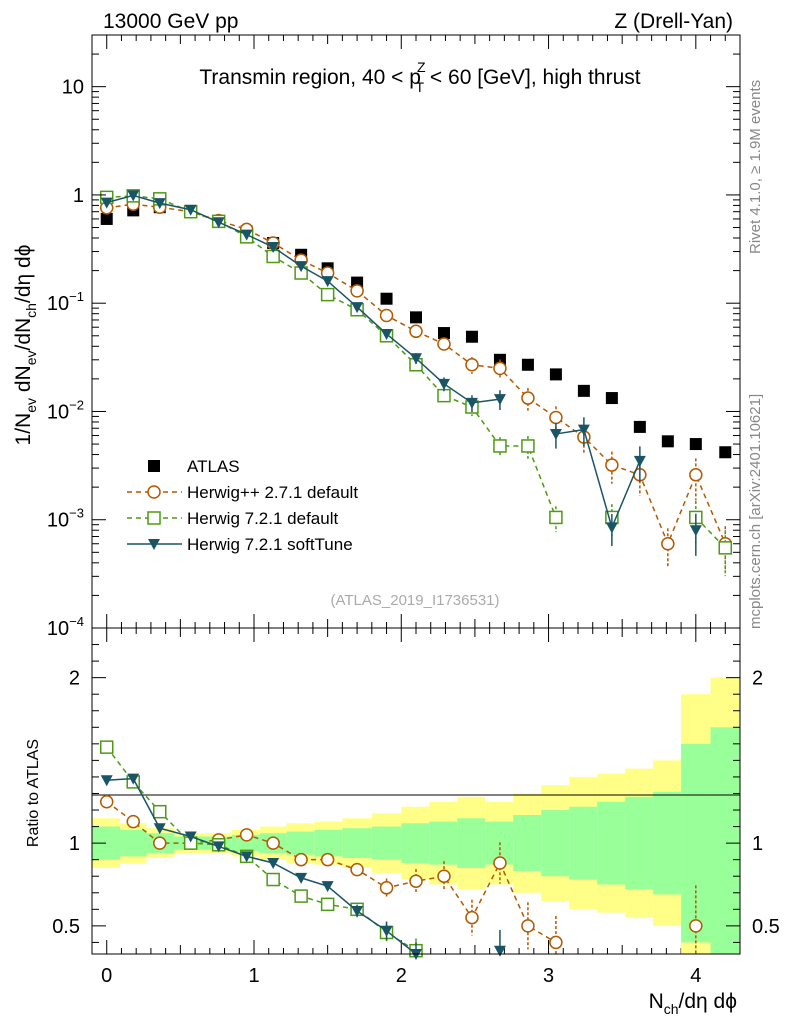  Describe the element at coordinates (73, 88) in the screenshot. I see `y-tick-label: 10` at that location.